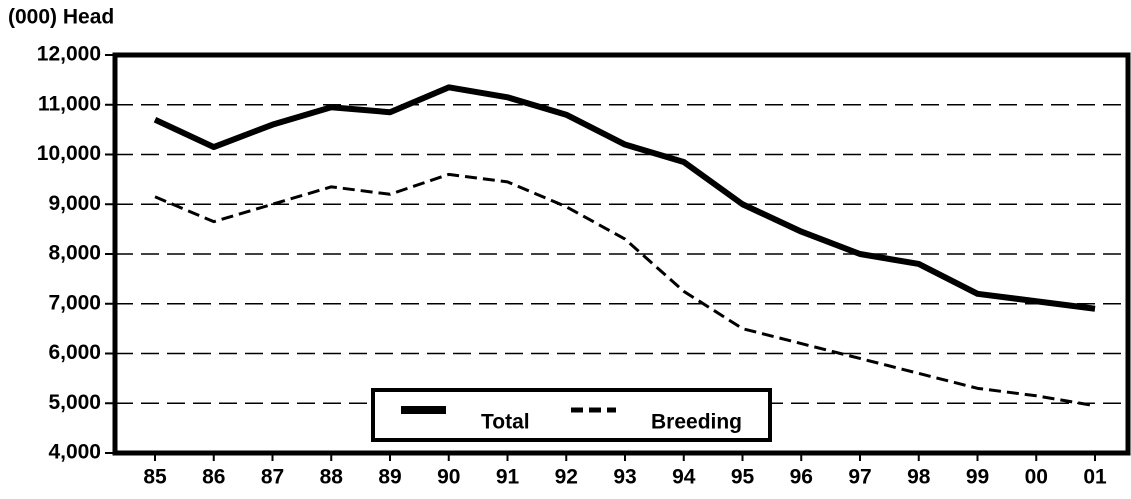 Image resolution: width=1131 pixels, height=499 pixels. I want to click on y-tick-label: 12,000, so click(69, 54).